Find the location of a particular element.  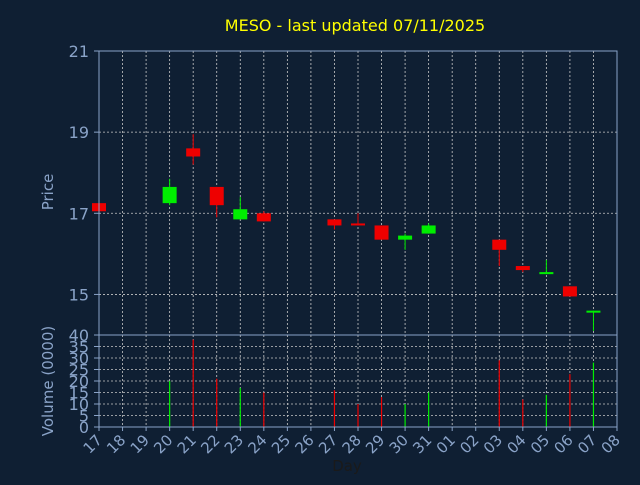

volume-tick-label: 15 is located at coordinates (79, 393).